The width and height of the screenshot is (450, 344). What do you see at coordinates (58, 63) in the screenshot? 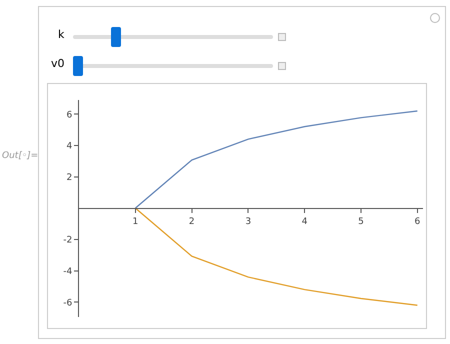
I see `text: v0` at bounding box center [58, 63].